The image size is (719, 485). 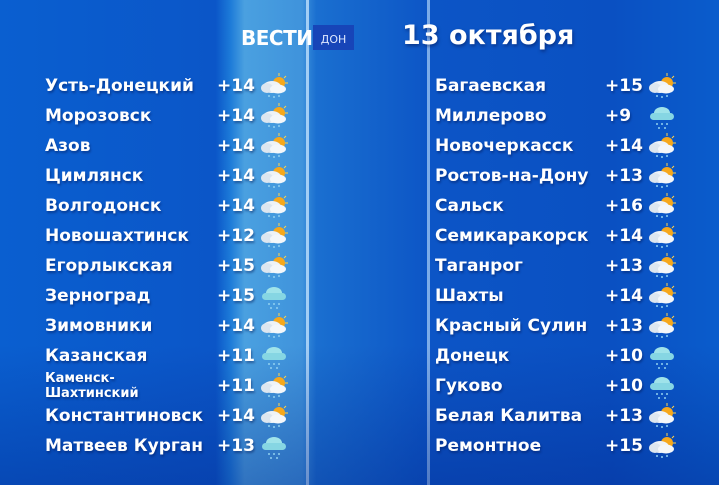 I want to click on city-name: Белая Калитва, so click(x=509, y=416).